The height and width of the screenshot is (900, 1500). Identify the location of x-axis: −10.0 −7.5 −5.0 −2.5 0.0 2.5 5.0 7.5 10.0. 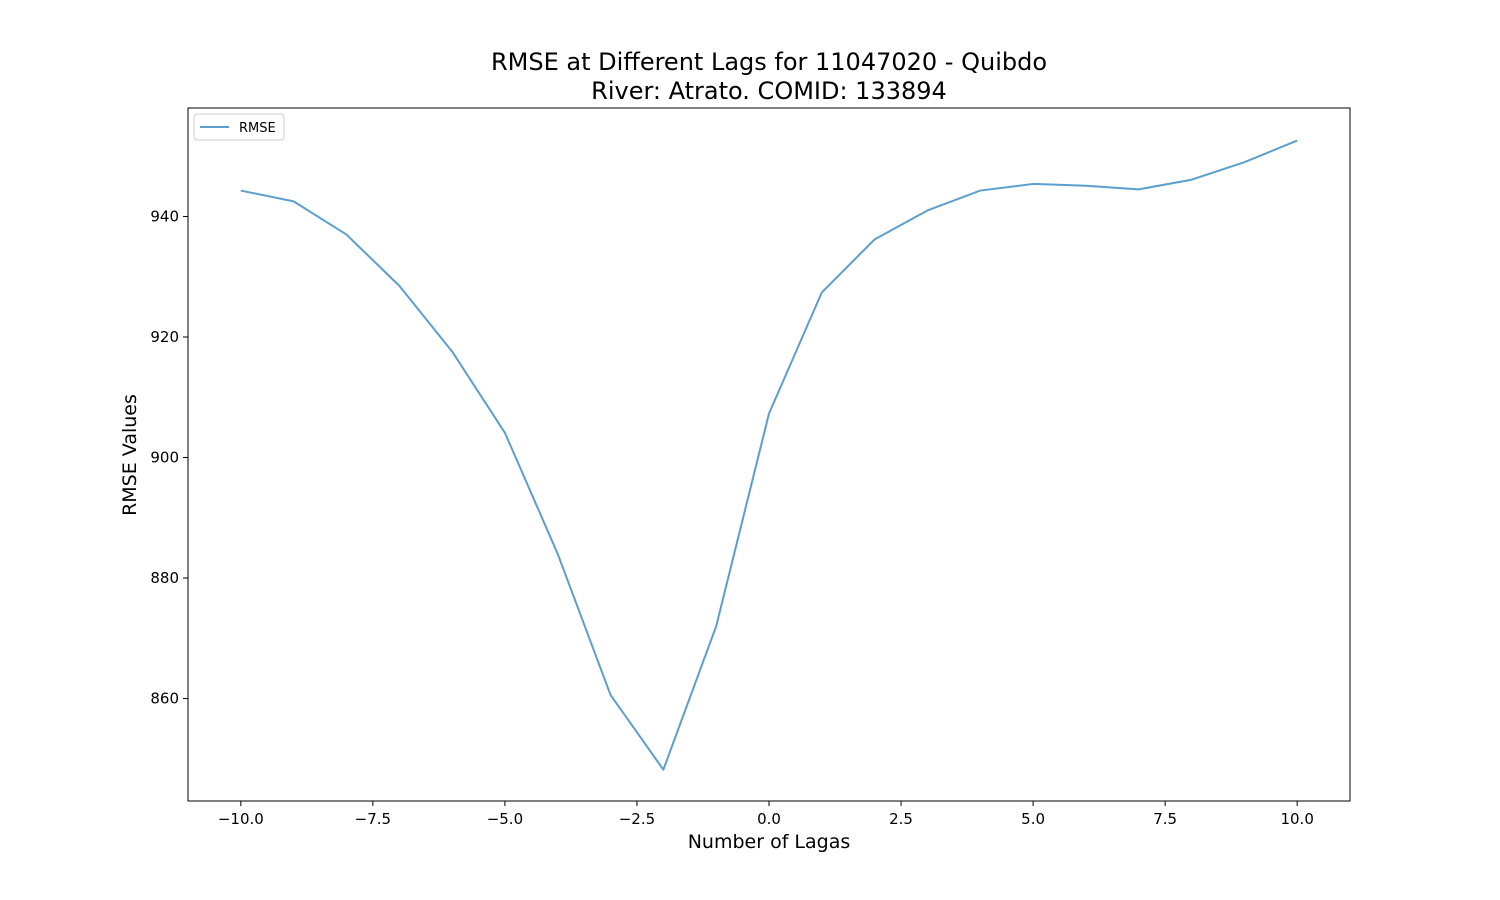
(766, 814).